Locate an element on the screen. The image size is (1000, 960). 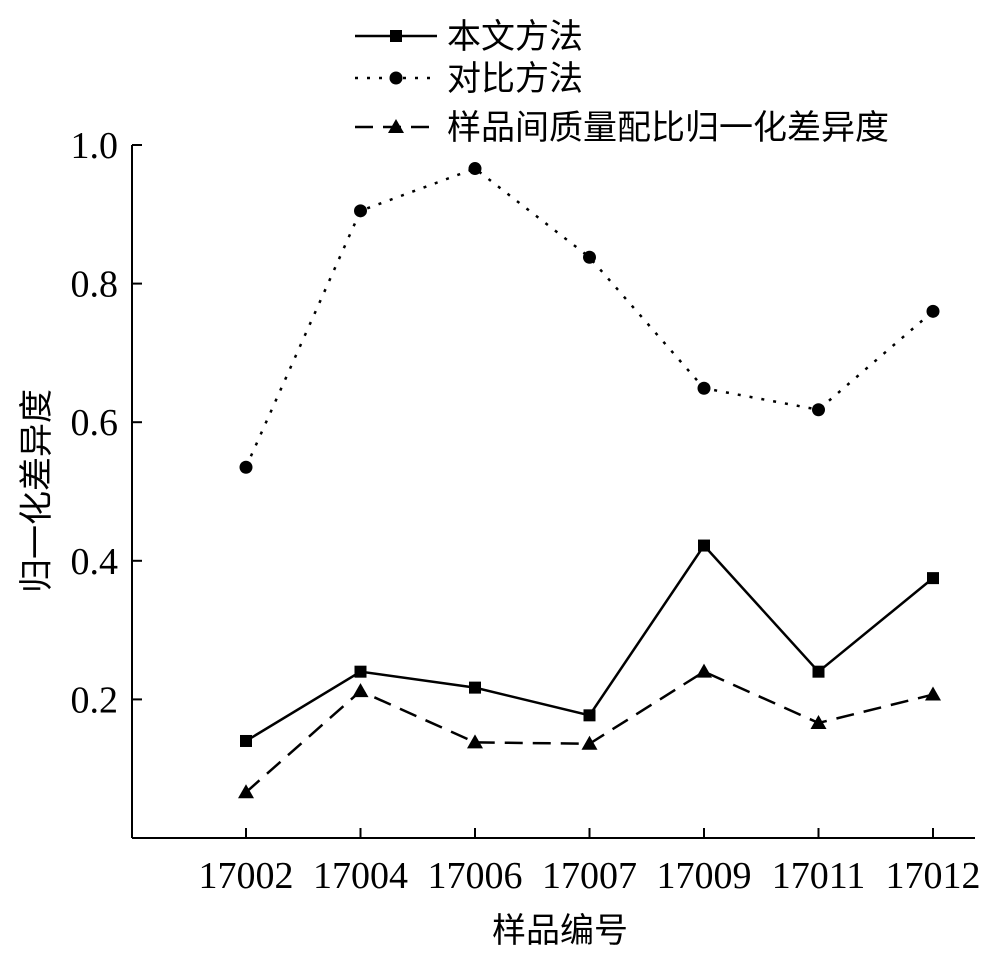
x-axis-label: 样品编号 is located at coordinates (560, 931).